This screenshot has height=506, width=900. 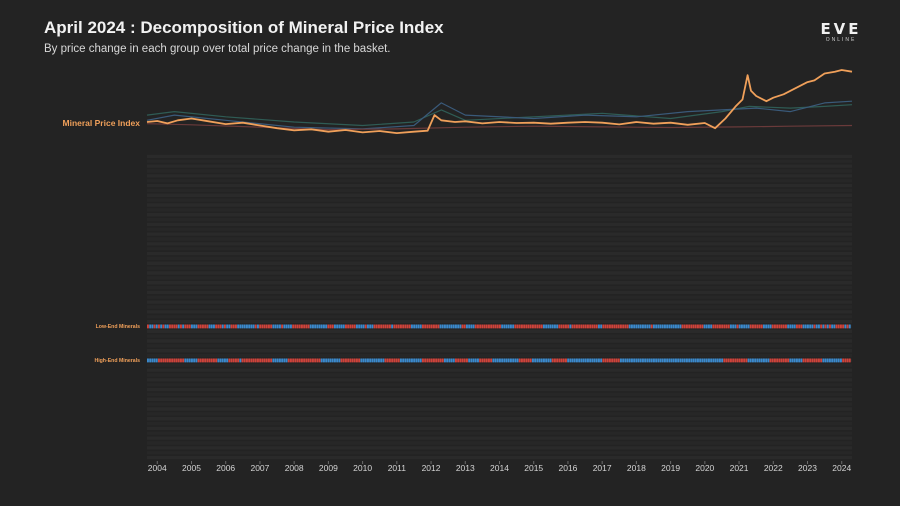 I want to click on x-tick-label: 2022, so click(x=773, y=468).